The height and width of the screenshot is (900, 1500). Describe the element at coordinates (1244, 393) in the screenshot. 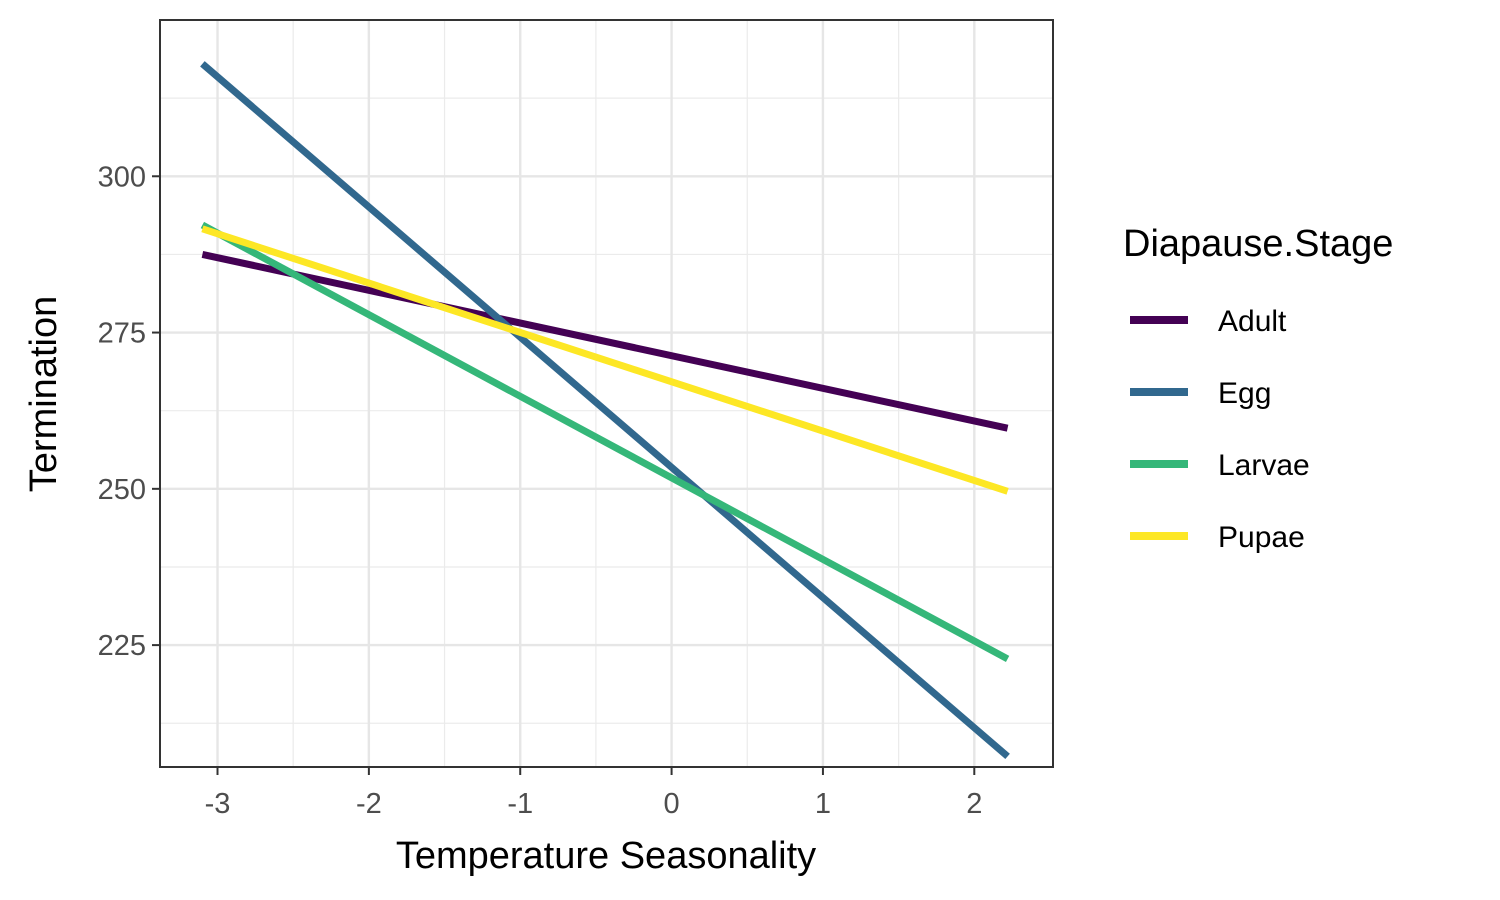

I see `legend-label-egg: Egg` at that location.